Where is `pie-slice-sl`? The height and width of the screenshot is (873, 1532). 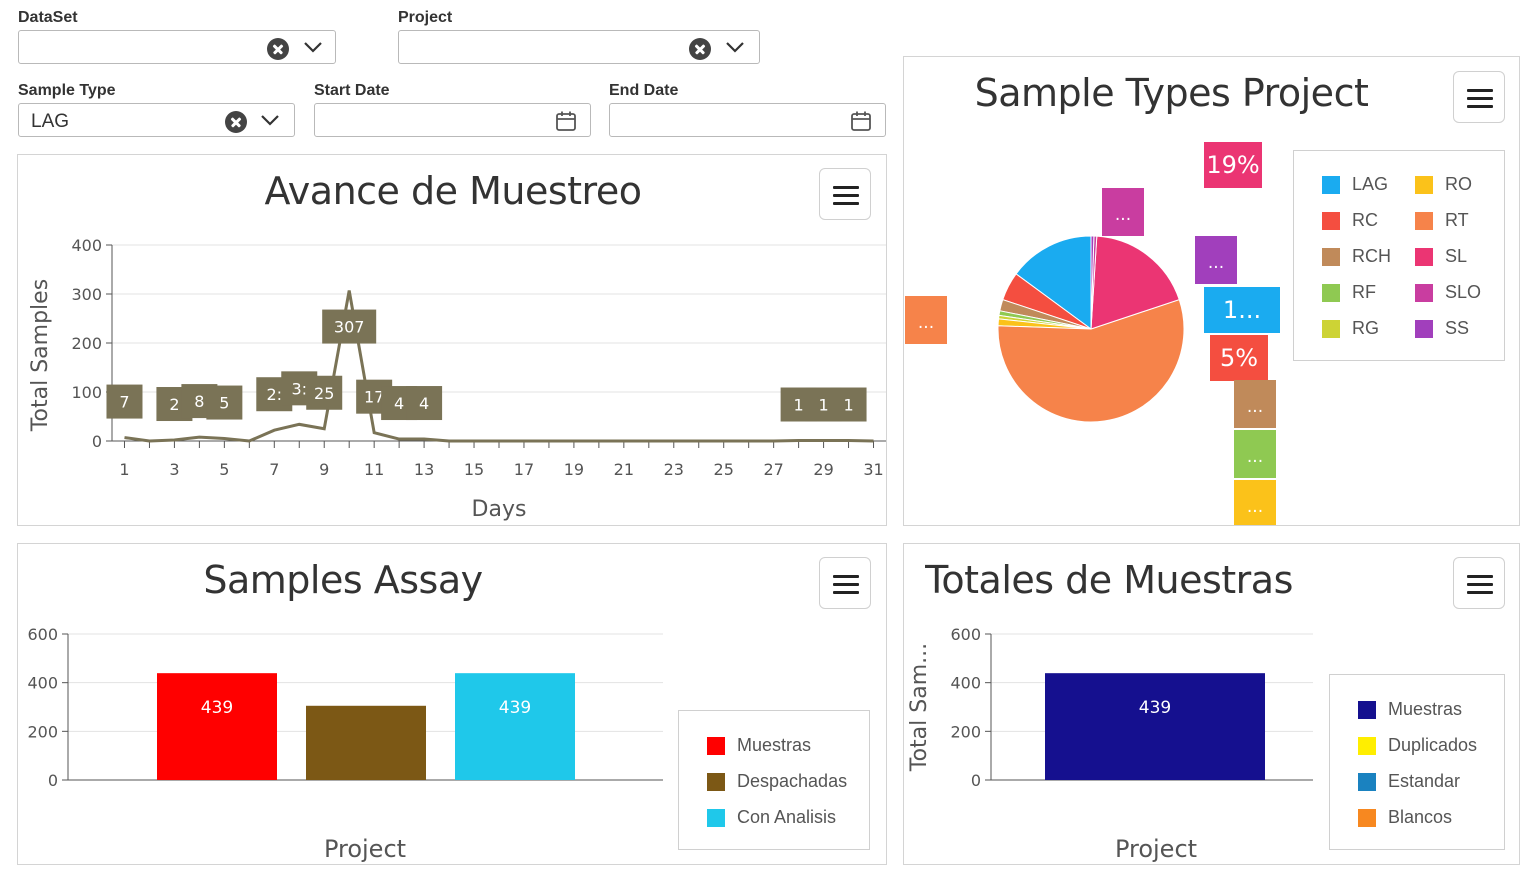 pie-slice-sl is located at coordinates (1135, 282).